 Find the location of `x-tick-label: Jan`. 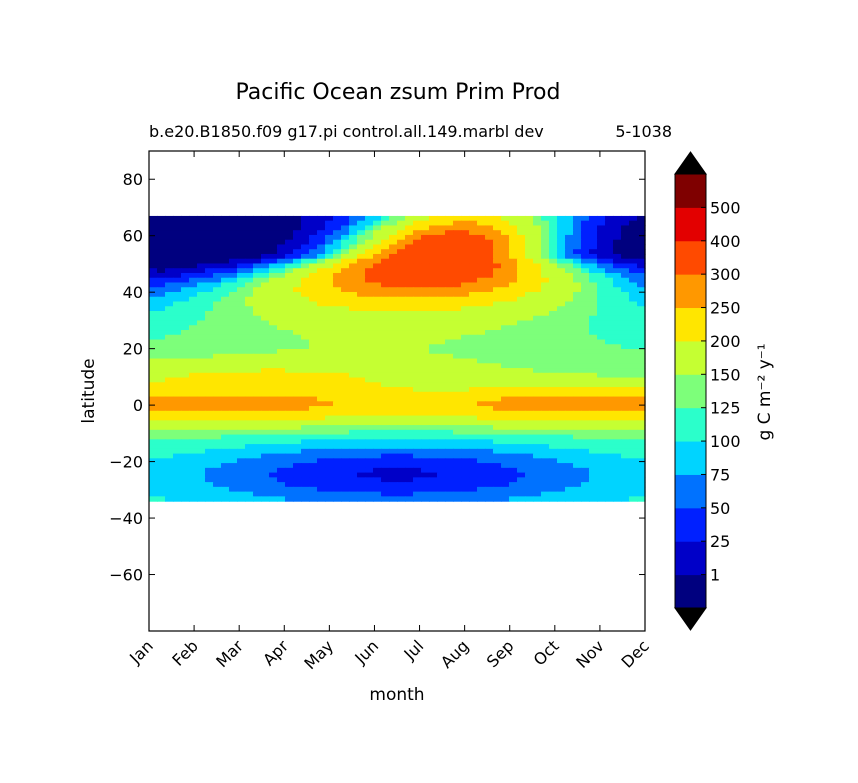

x-tick-label: Jan is located at coordinates (141, 652).